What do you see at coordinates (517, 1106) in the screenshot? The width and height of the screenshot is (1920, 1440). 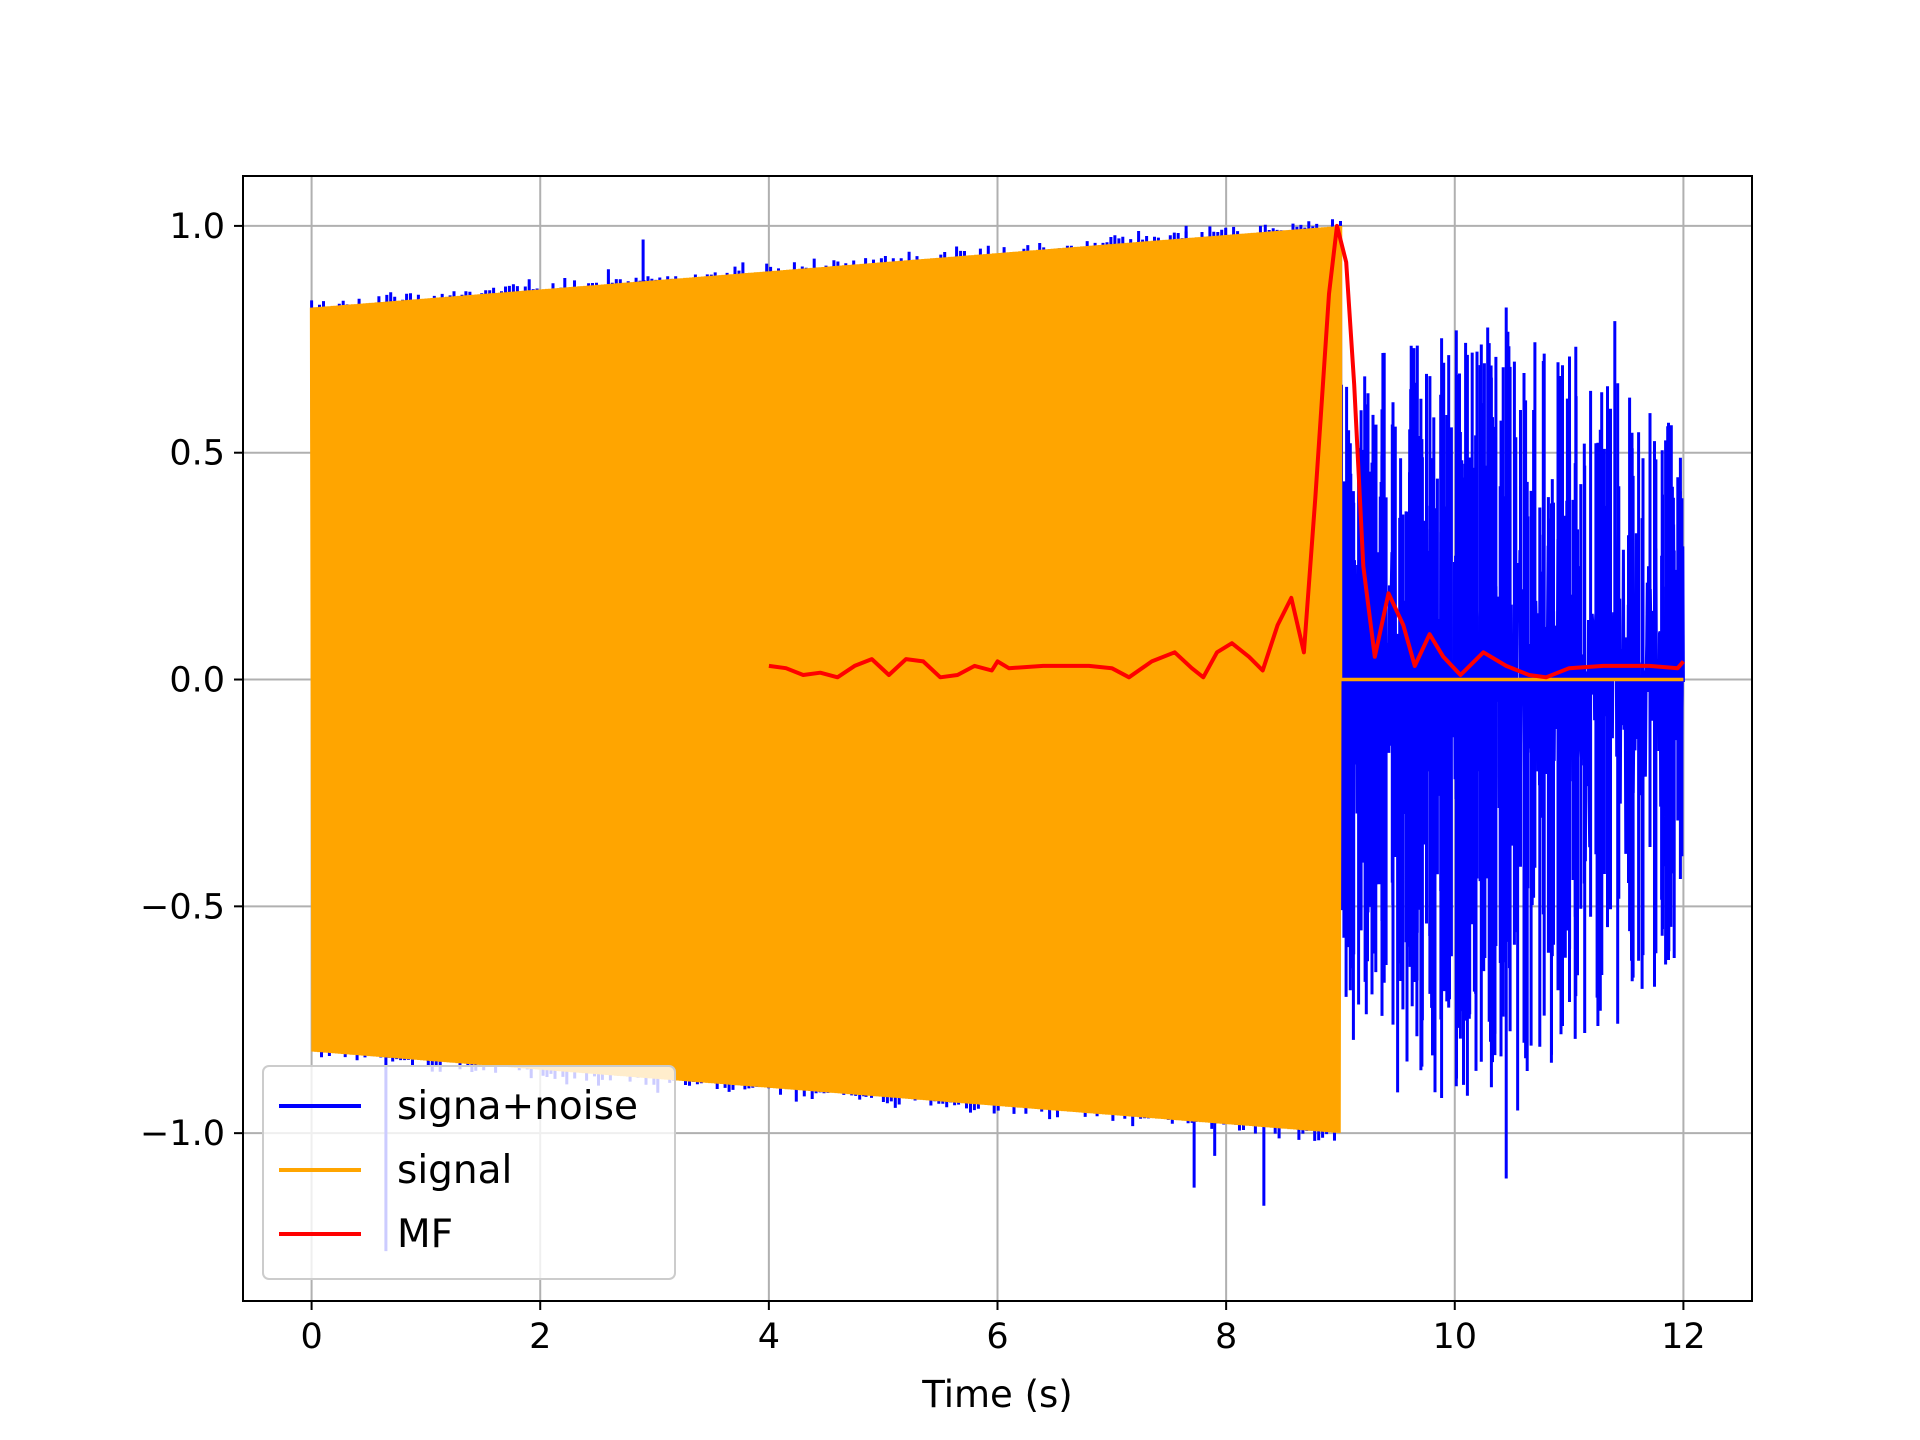 I see `legend-label: signa+noise` at bounding box center [517, 1106].